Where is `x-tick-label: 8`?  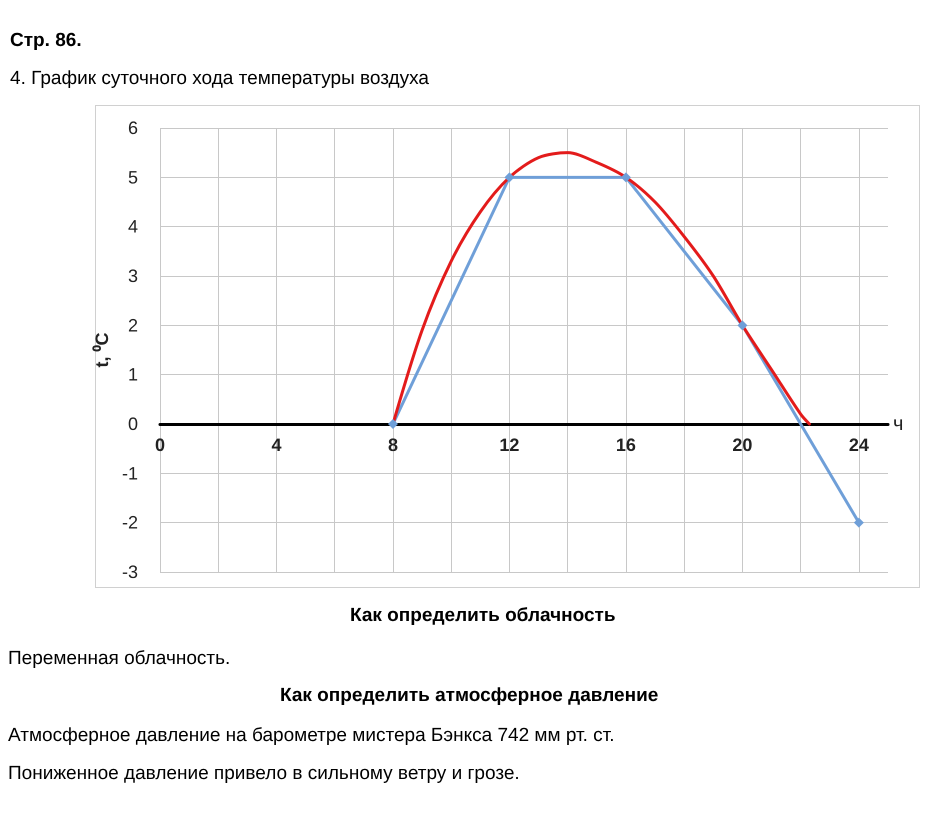 x-tick-label: 8 is located at coordinates (393, 445).